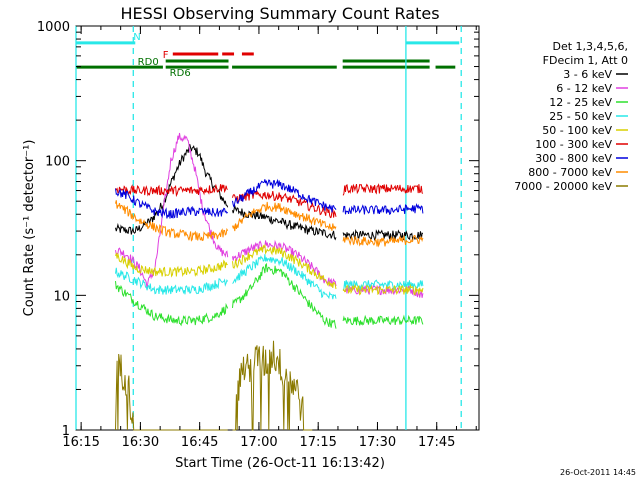 This screenshot has height=480, width=640. What do you see at coordinates (279, 13) in the screenshot?
I see `chart-title: HESSI Observing Summary Count Rates` at bounding box center [279, 13].